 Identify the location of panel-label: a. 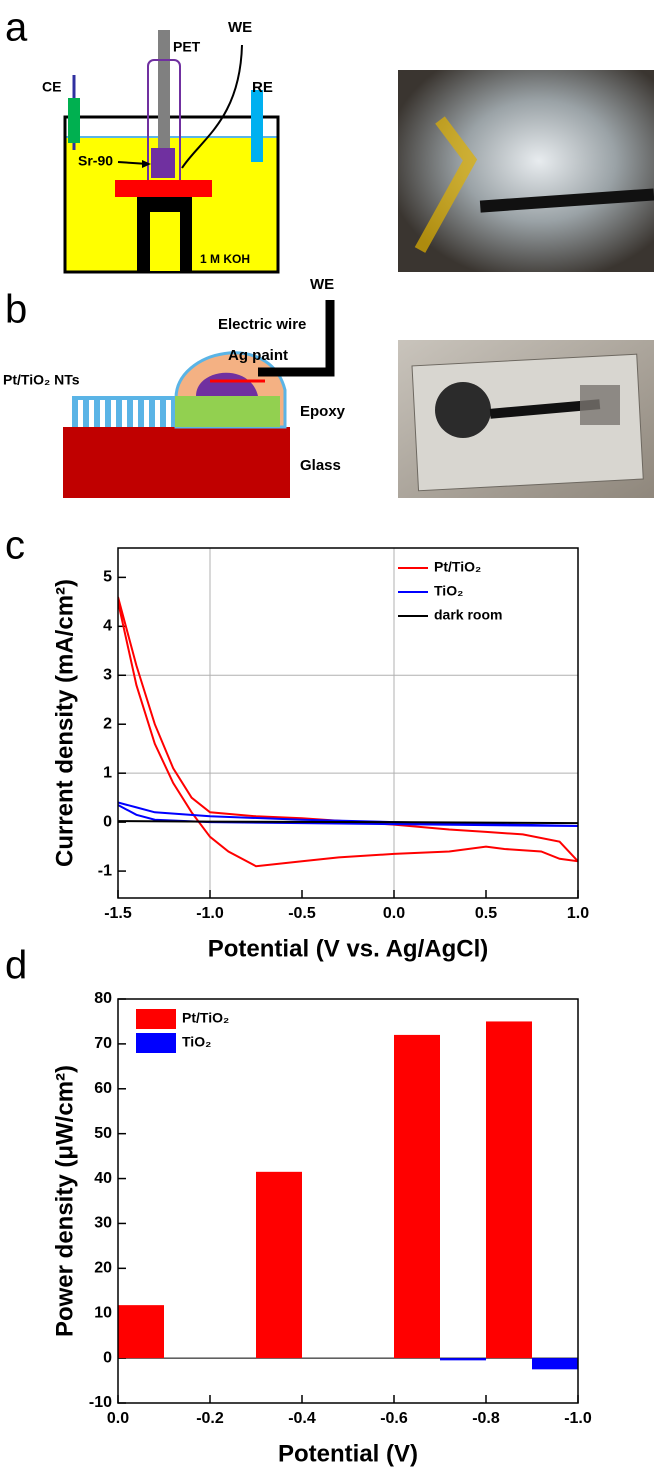
(16, 28).